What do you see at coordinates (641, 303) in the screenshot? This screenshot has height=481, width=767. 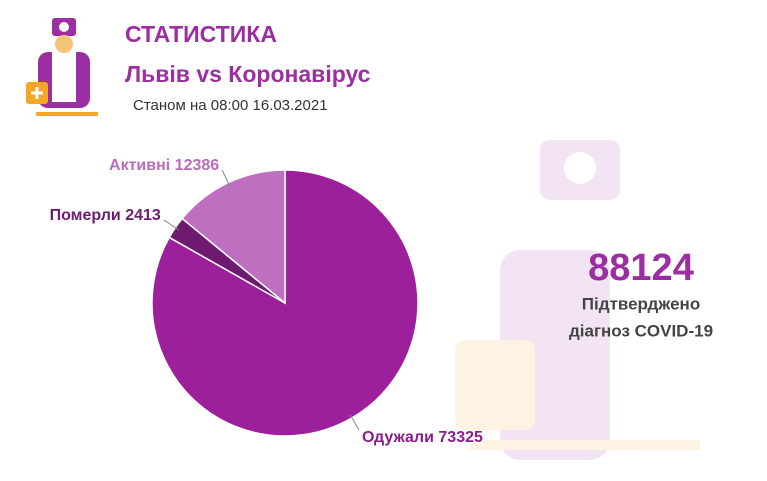 I see `total-label: Підтверджено` at bounding box center [641, 303].